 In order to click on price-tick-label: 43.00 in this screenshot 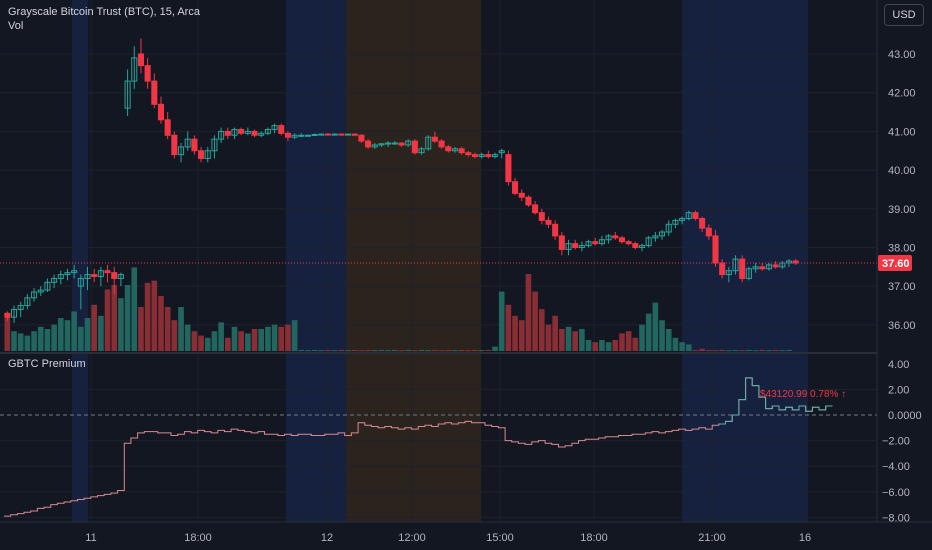, I will do `click(902, 55)`.